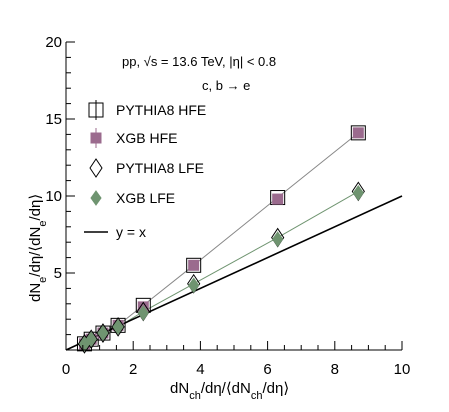 The image size is (449, 412). I want to click on x-tick-label: 2, so click(133, 369).